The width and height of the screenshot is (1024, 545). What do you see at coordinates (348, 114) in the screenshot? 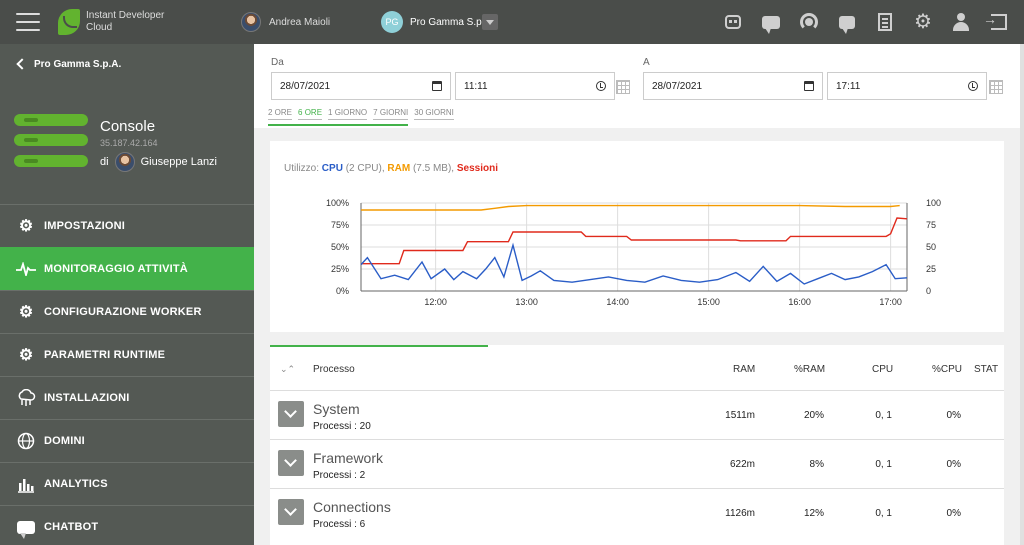
I see `quick-range-1d: 1 GIORNO` at bounding box center [348, 114].